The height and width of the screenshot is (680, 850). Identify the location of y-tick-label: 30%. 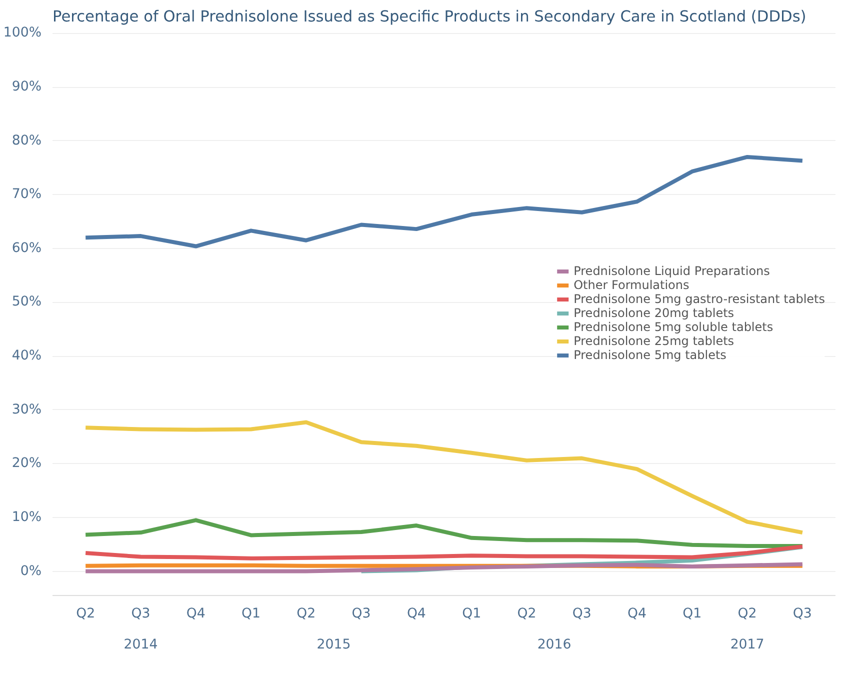
(27, 410).